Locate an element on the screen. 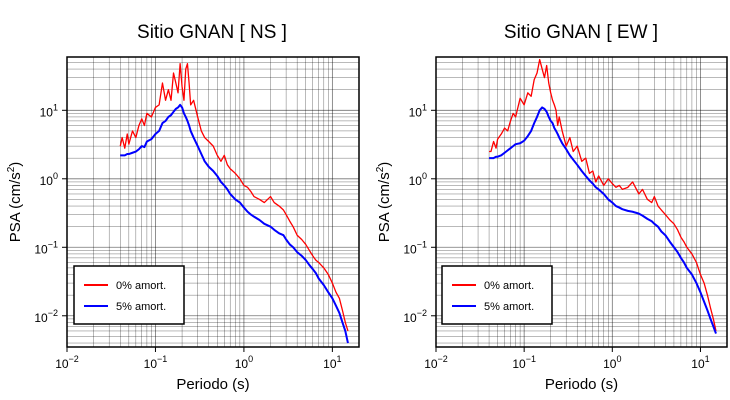 The image size is (730, 400). chart-title: Sitio GNAN [ EW ] is located at coordinates (581, 32).